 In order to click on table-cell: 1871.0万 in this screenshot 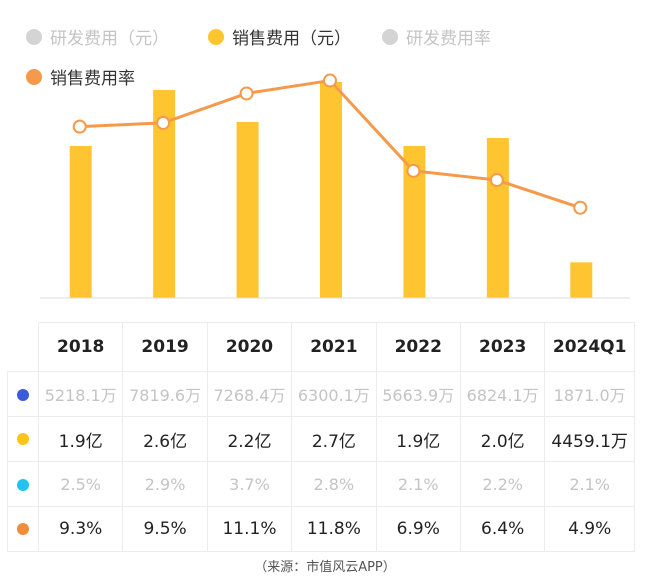, I will do `click(589, 394)`.